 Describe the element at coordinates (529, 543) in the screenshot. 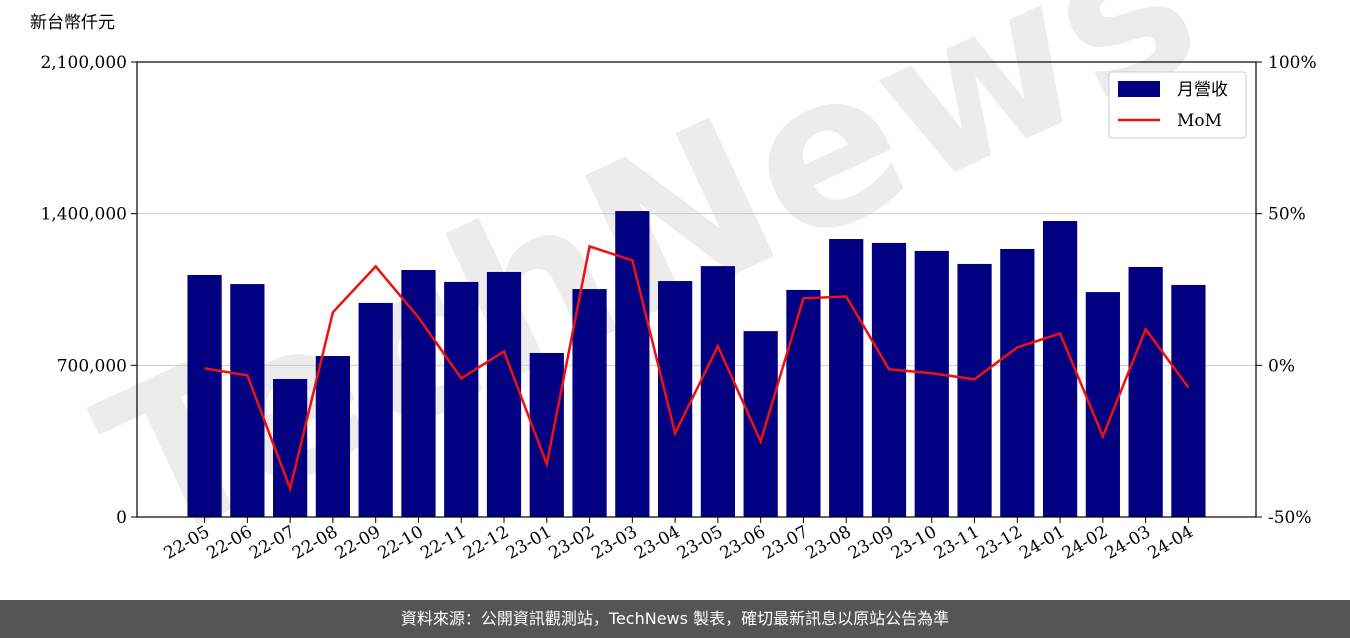

I see `x-tick-label: 23-01` at that location.